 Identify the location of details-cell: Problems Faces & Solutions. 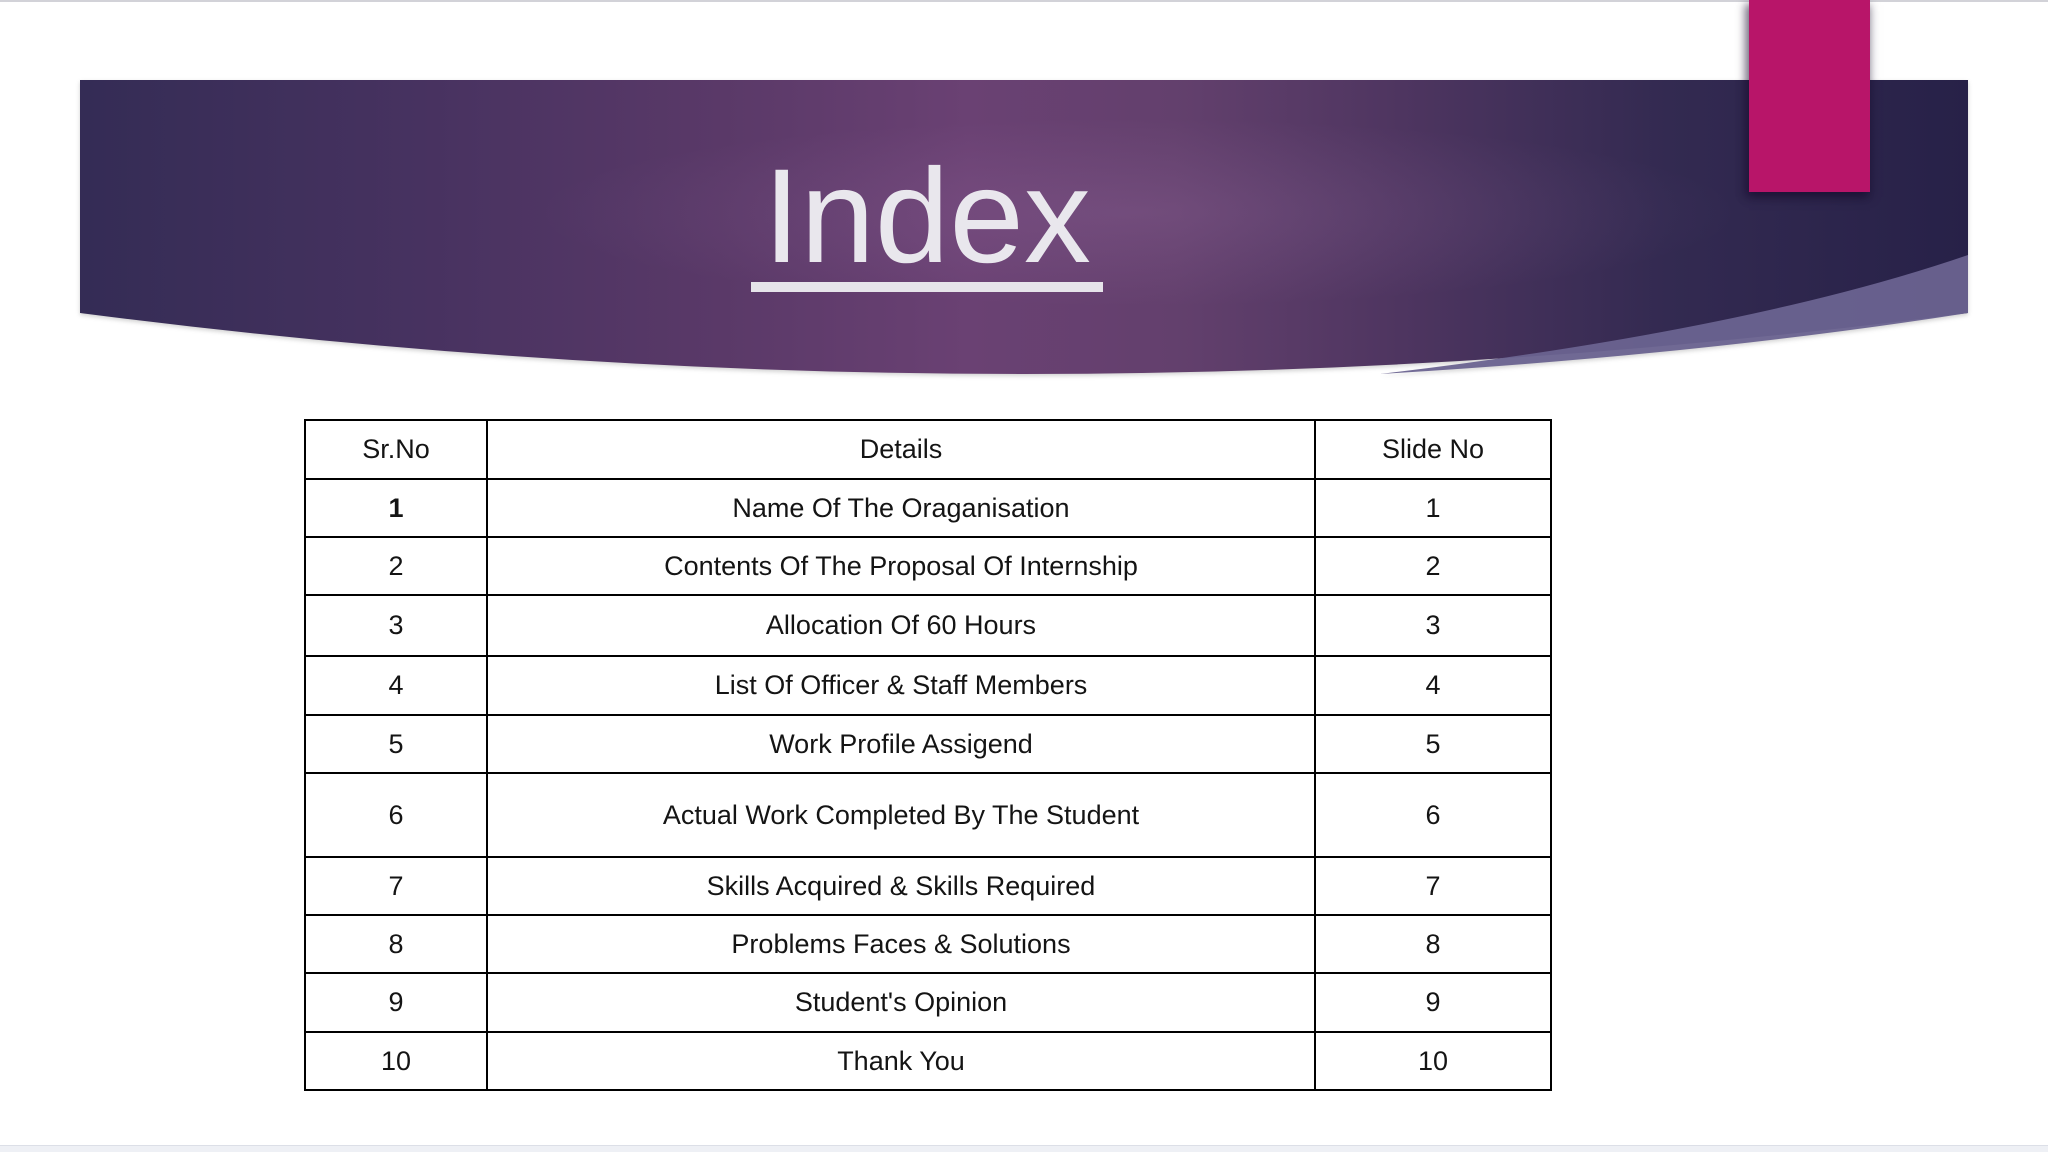
(901, 944).